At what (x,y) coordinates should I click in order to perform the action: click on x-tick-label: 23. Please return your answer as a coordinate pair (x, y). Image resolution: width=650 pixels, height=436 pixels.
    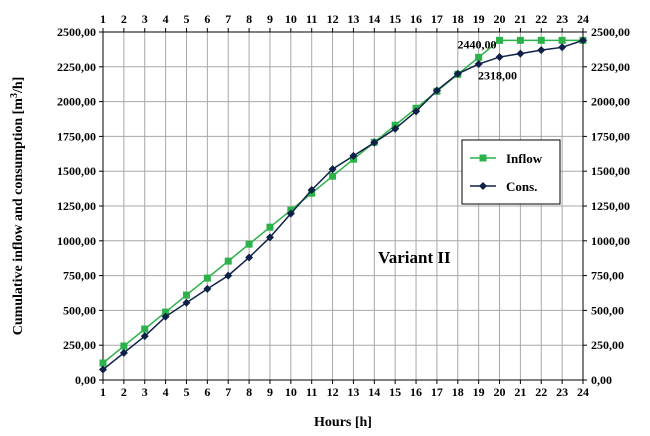
    Looking at the image, I should click on (562, 392).